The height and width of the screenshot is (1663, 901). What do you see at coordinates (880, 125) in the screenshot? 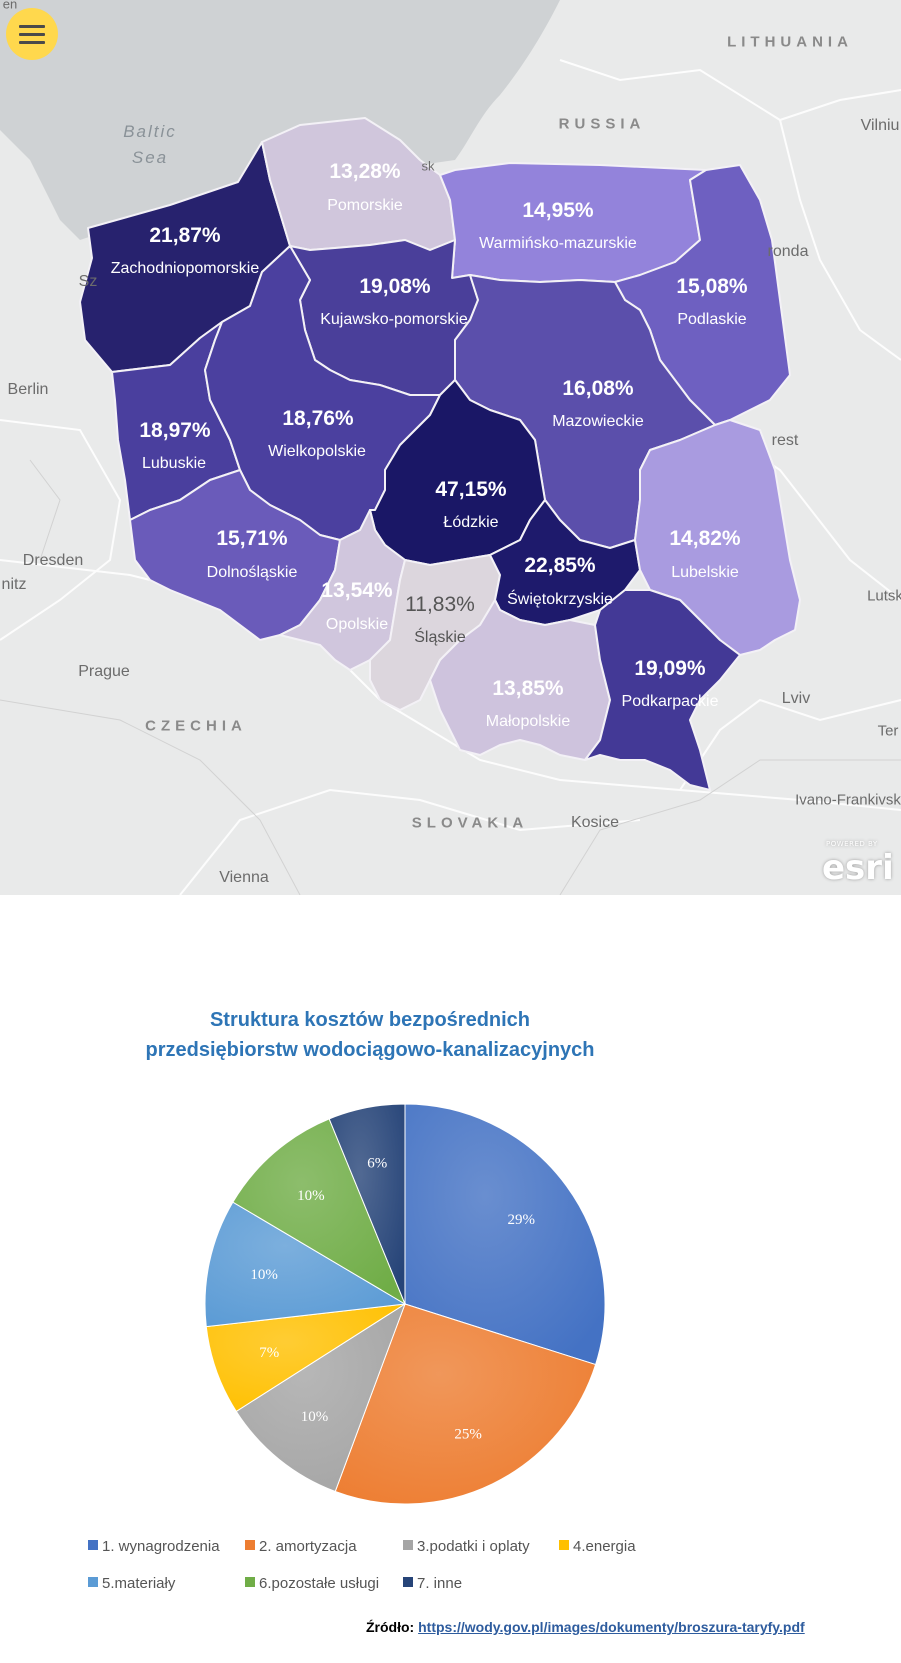
I see `city-label: Vilniu` at bounding box center [880, 125].